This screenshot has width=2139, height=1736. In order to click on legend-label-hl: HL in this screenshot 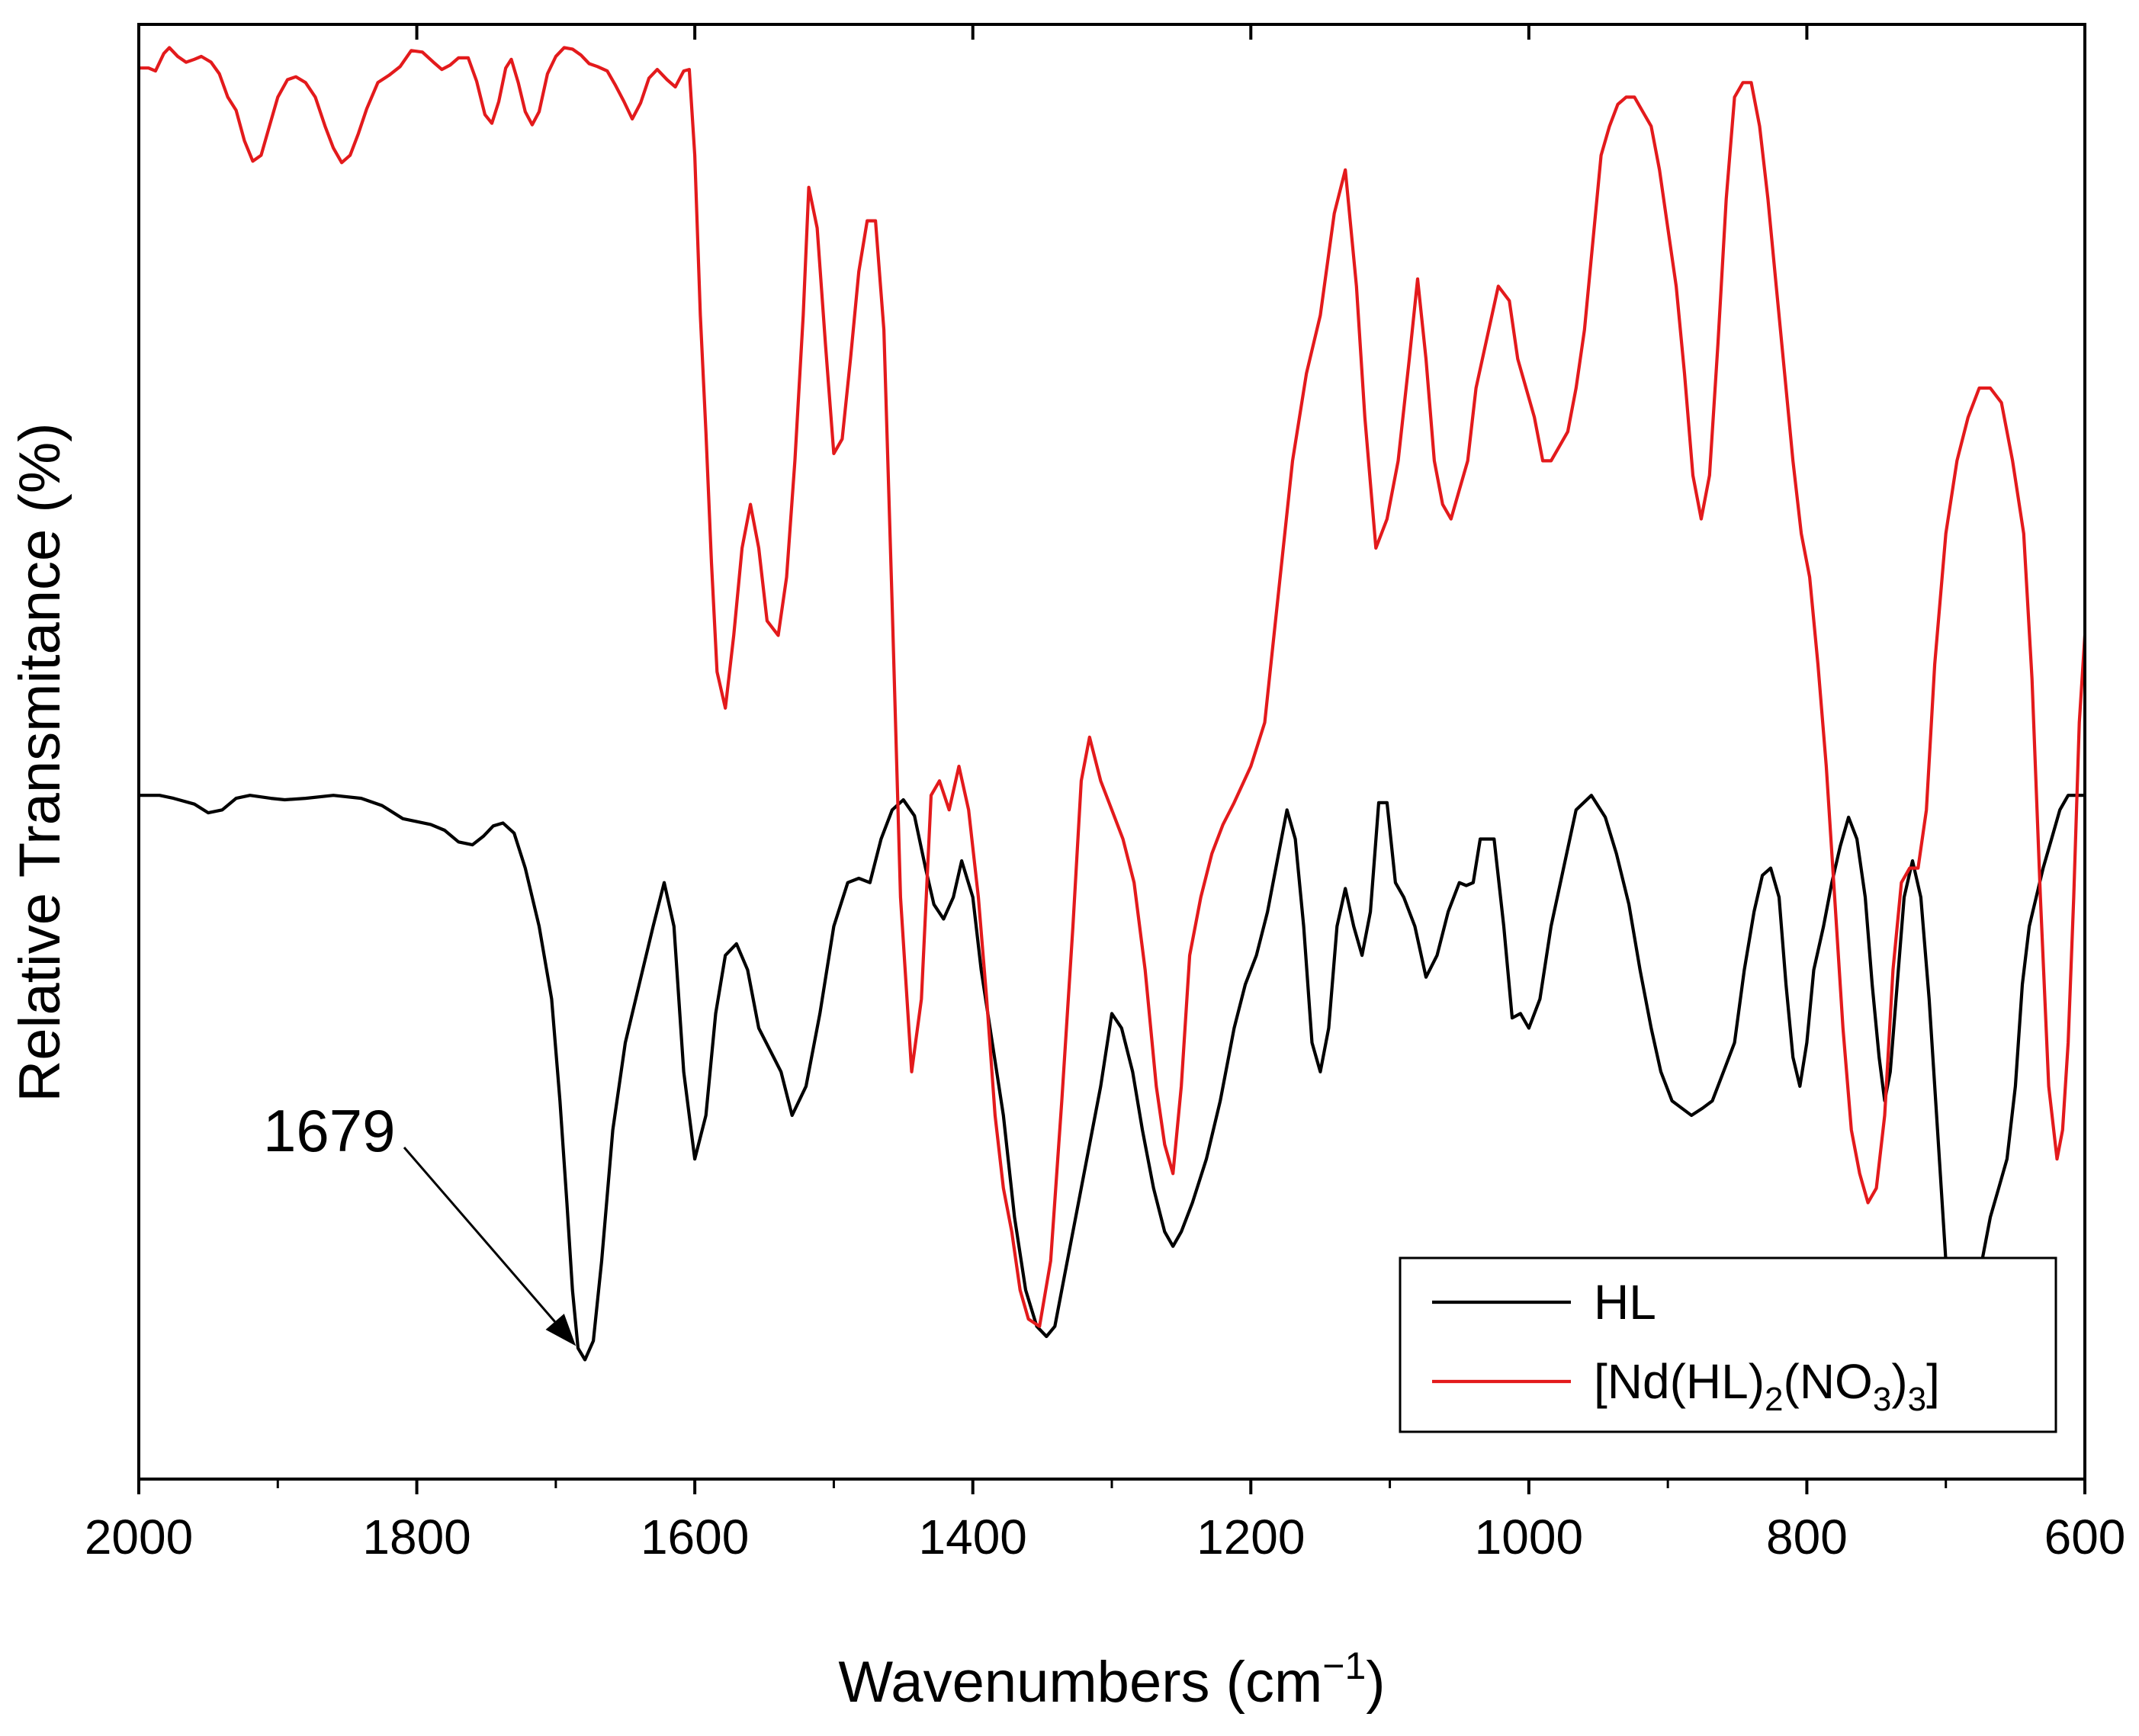, I will do `click(1625, 1302)`.